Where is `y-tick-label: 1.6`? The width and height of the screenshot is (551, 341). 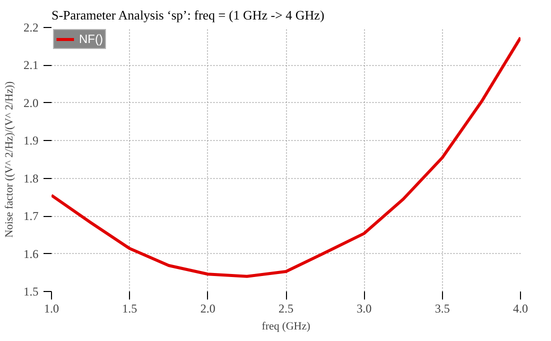 y-tick-label: 1.6 is located at coordinates (31, 253).